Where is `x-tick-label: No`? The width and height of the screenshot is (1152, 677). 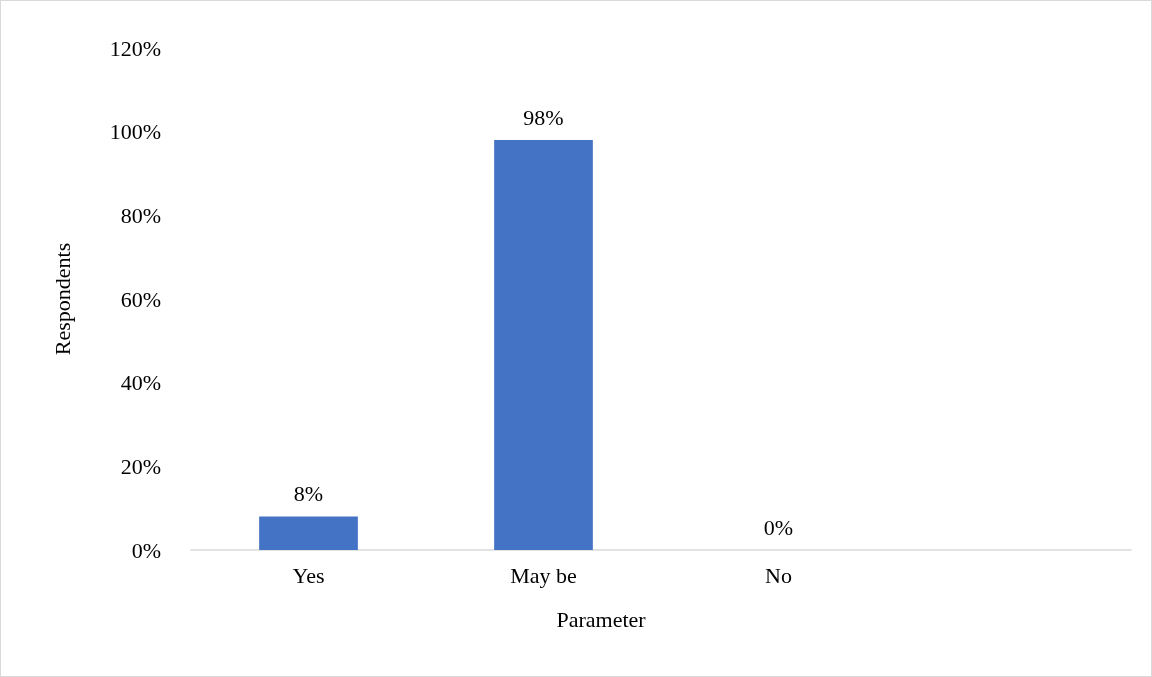 x-tick-label: No is located at coordinates (778, 575).